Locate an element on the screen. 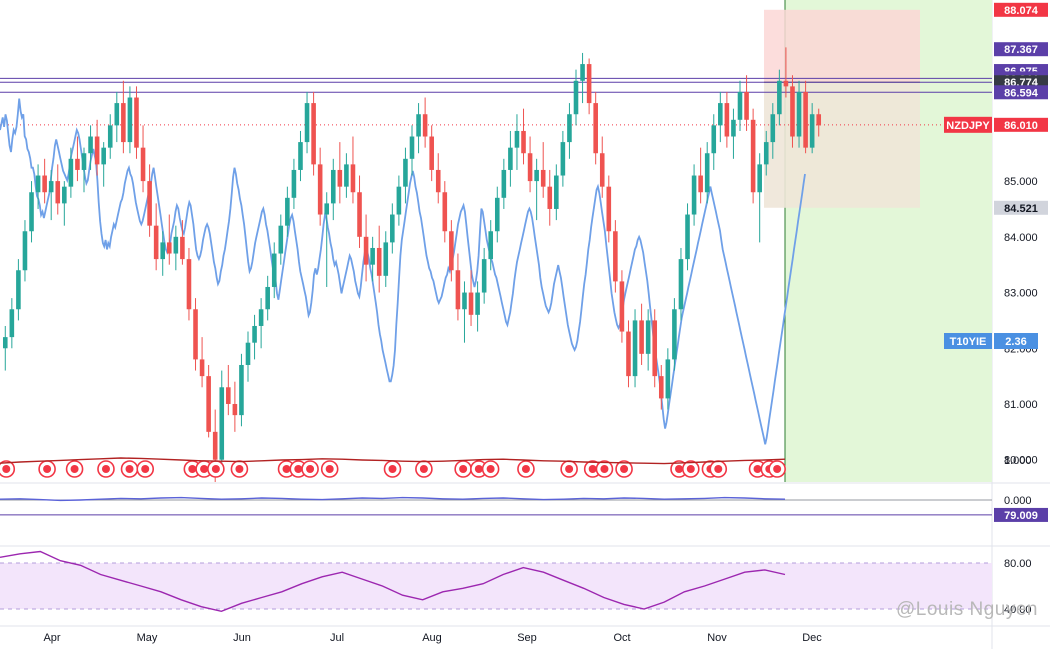 The width and height of the screenshot is (1050, 649). time-axis: Apr May Jun Jul Aug Sep Oct Nov Dec is located at coordinates (432, 638).